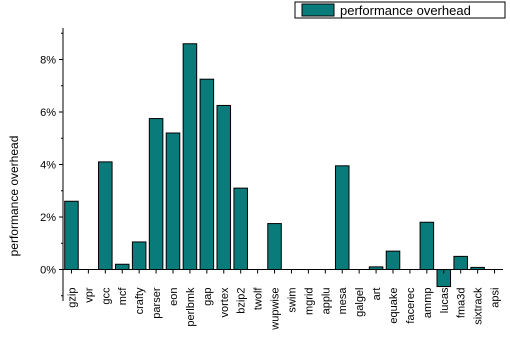 Image resolution: width=510 pixels, height=356 pixels. I want to click on x-tick-label: bzip2, so click(242, 301).